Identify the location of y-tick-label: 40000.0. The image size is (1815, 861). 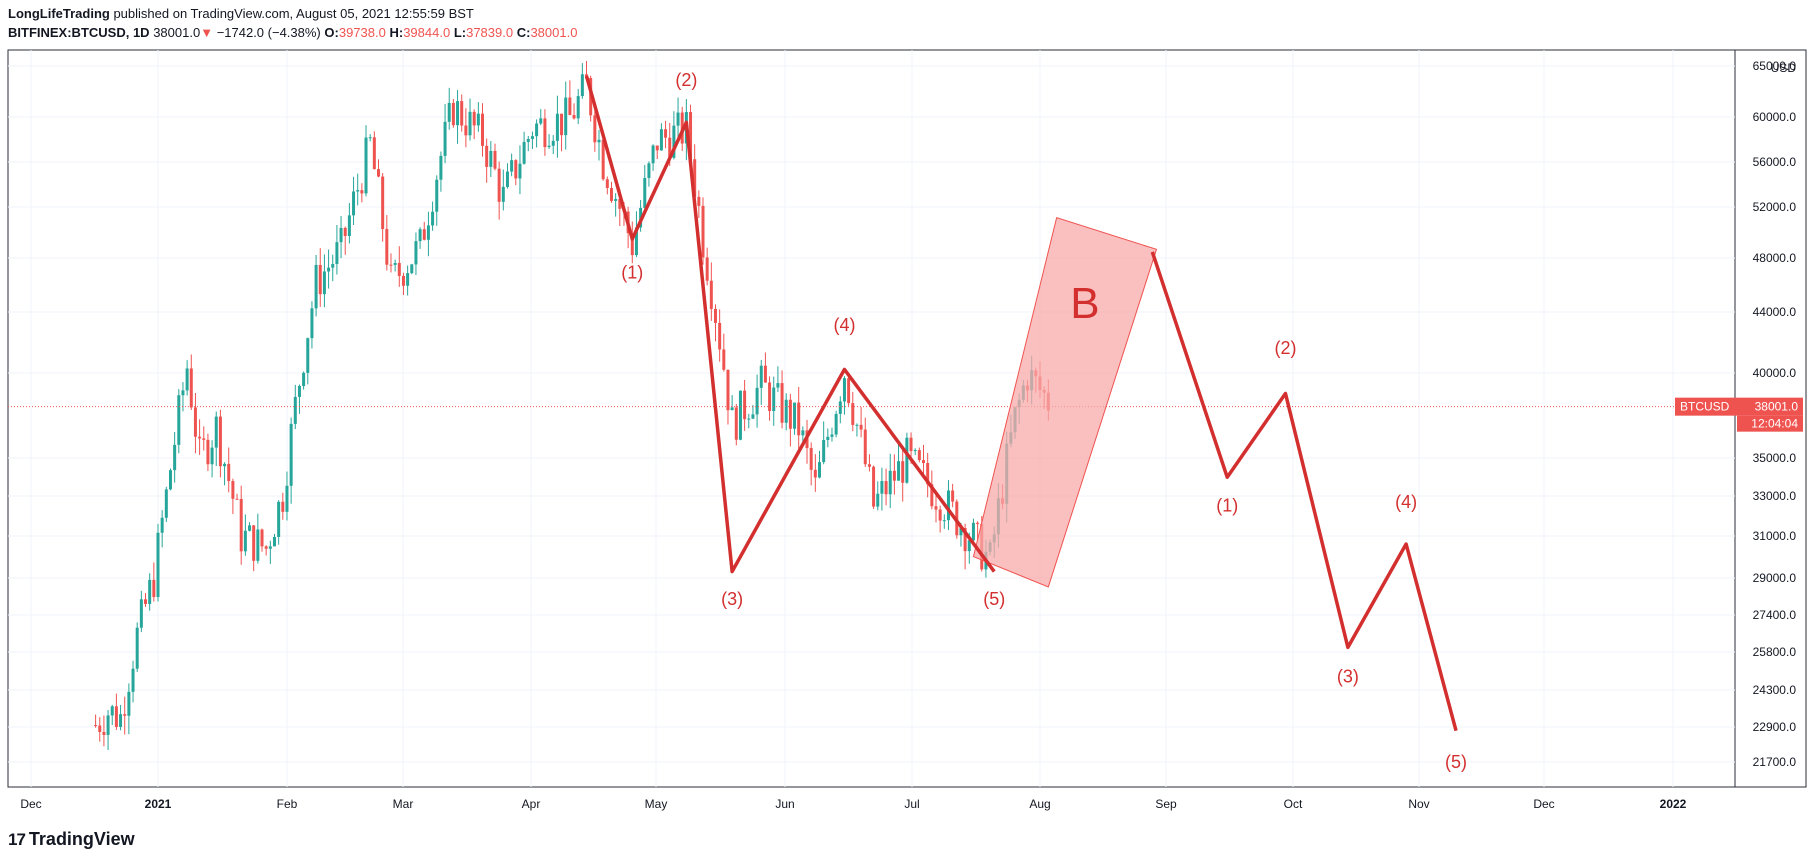
(1775, 373).